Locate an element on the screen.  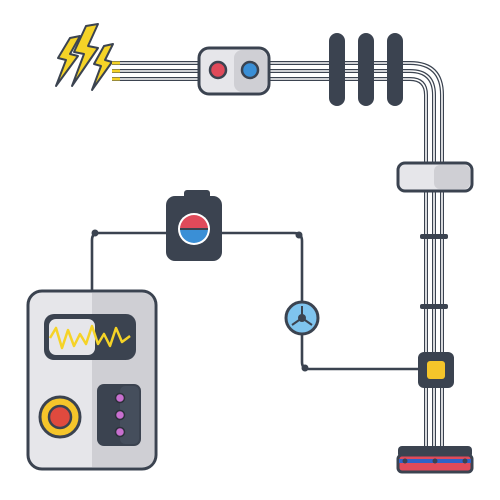
lightning-icon is located at coordinates (84, 57).